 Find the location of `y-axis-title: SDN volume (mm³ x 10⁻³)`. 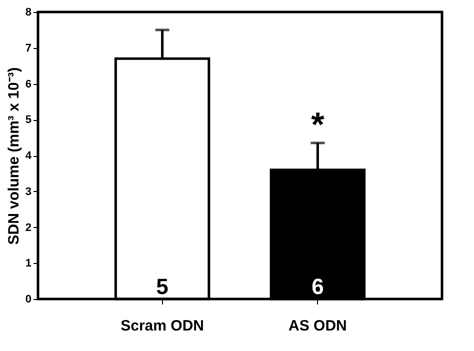

y-axis-title: SDN volume (mm³ x 10⁻³) is located at coordinates (13, 156).